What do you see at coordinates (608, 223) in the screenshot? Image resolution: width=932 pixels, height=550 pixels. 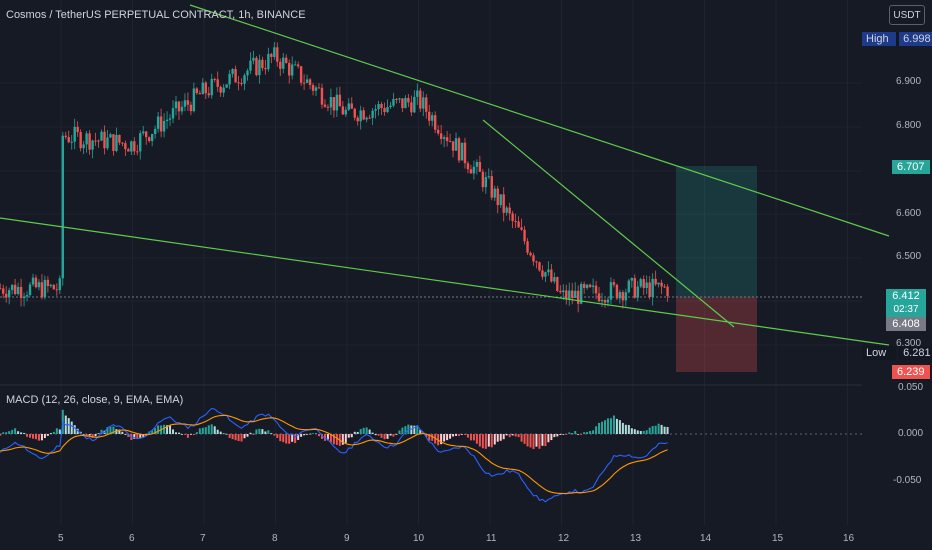 I see `trendline-inner` at bounding box center [608, 223].